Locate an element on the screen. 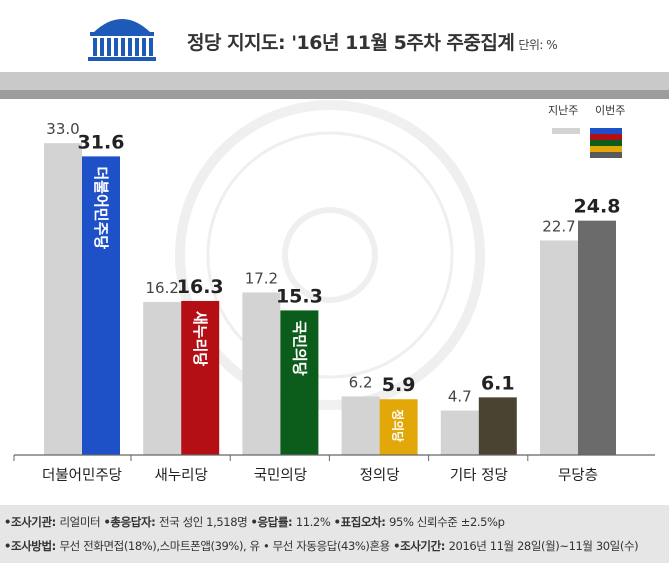 The image size is (669, 563). footer-line1-value-0: 리얼미터 is located at coordinates (81, 522).